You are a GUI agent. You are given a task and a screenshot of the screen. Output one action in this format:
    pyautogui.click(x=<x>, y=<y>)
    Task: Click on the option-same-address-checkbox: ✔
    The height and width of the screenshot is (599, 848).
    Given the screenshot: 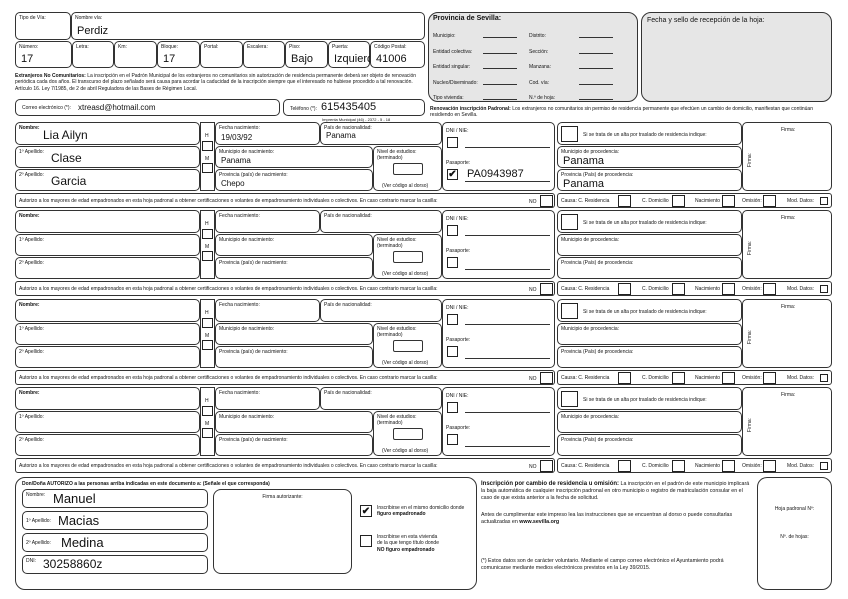 What is the action you would take?
    pyautogui.click(x=366, y=511)
    